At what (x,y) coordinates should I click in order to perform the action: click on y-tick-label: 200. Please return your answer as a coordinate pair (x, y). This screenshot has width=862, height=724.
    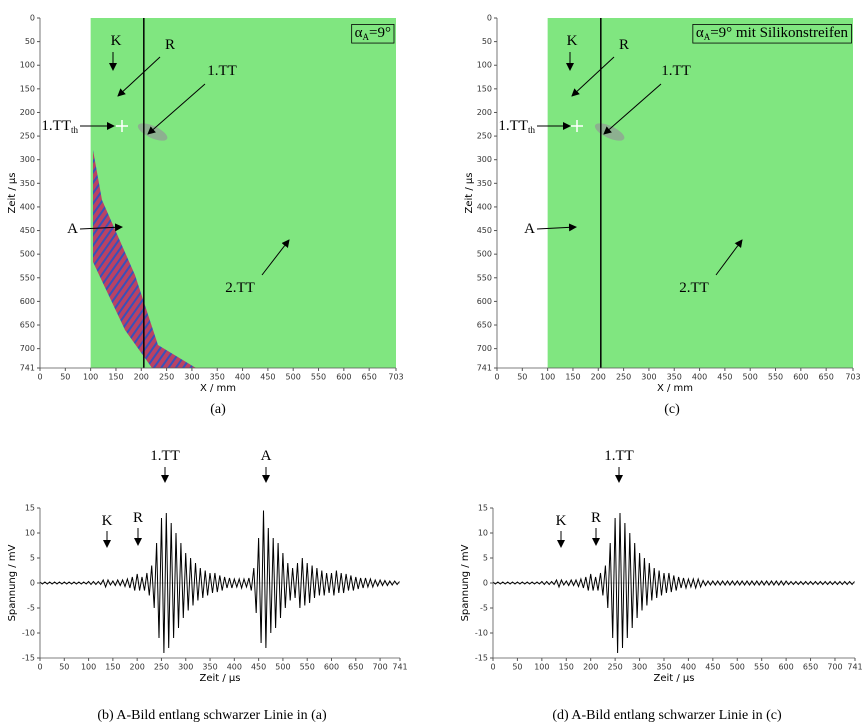
    Looking at the image, I should click on (484, 112).